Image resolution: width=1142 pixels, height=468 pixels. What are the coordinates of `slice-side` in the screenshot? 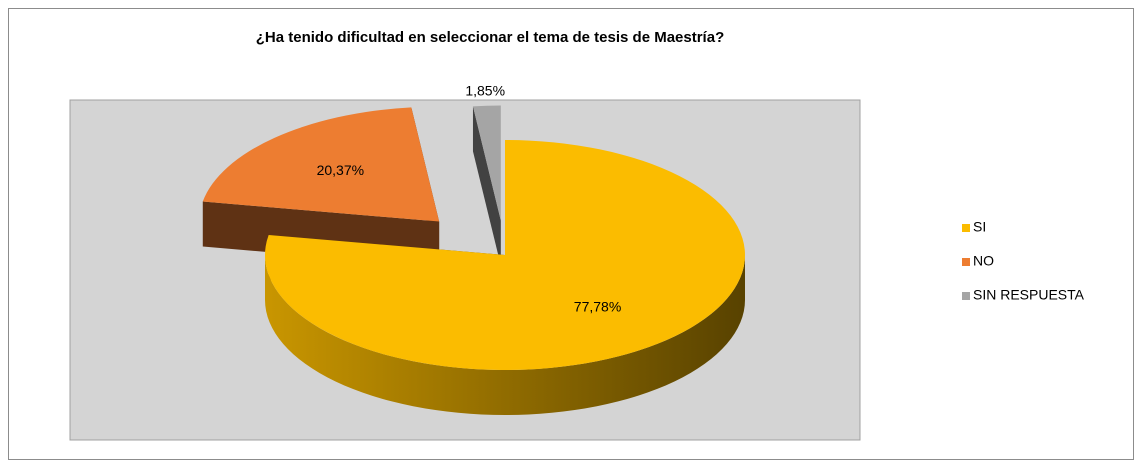 It's located at (486, 186).